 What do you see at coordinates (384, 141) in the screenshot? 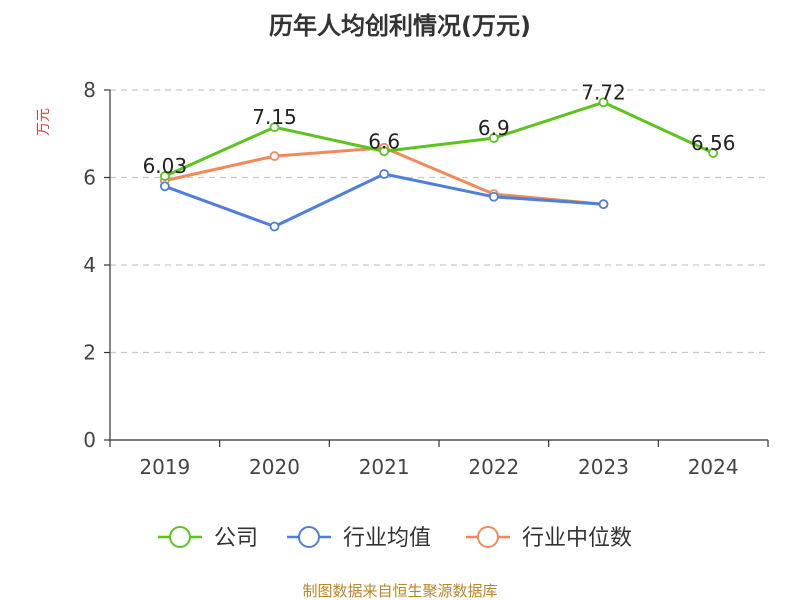
I see `data-label: 6.6` at bounding box center [384, 141].